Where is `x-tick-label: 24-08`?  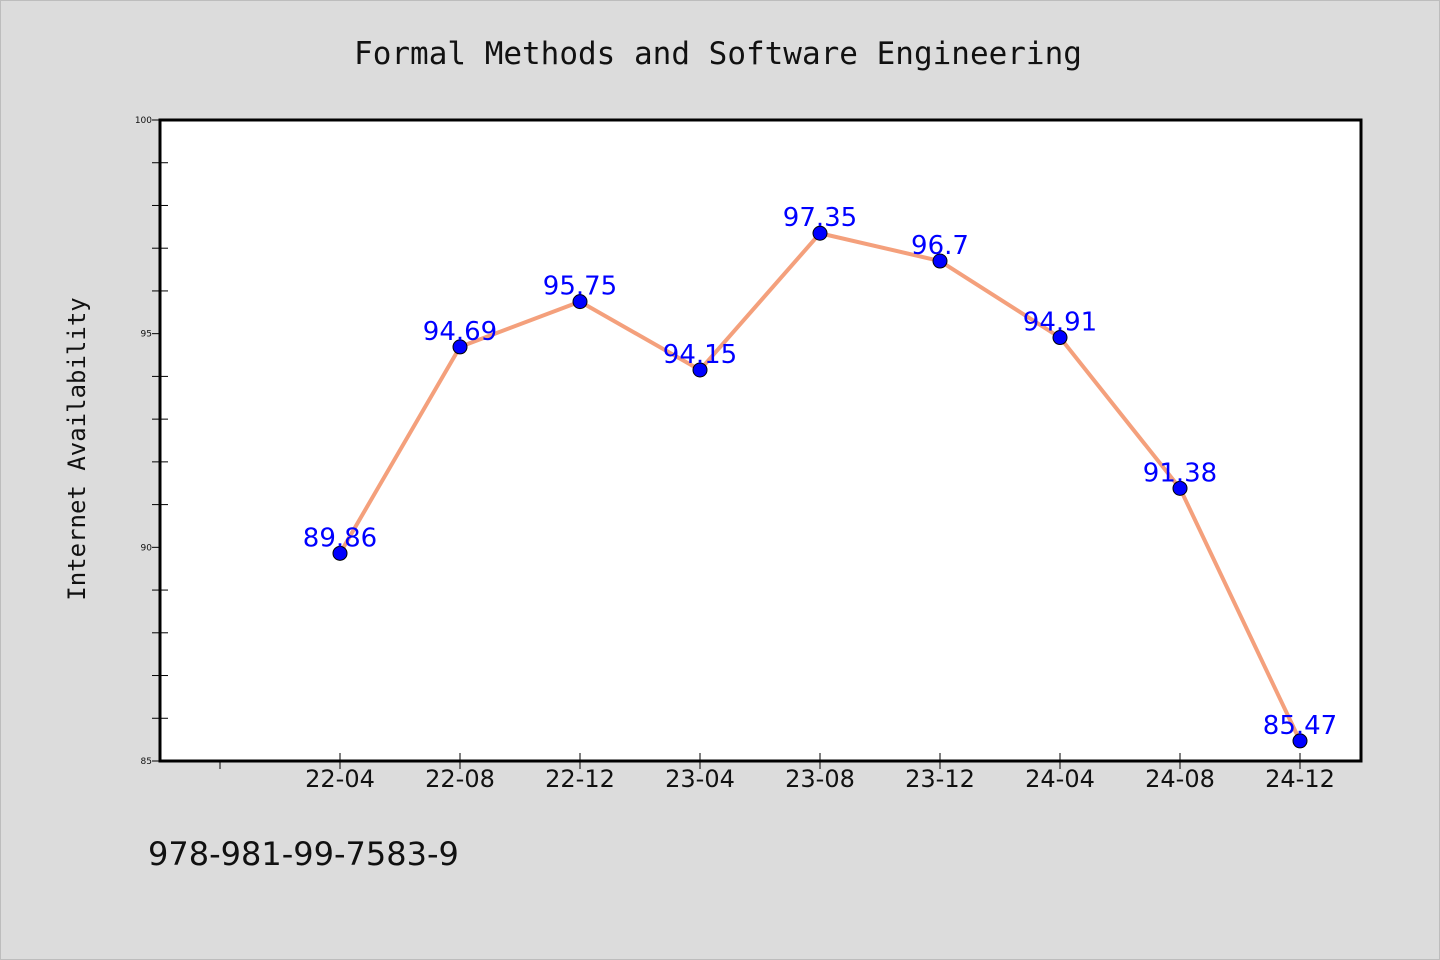
x-tick-label: 24-08 is located at coordinates (1180, 779).